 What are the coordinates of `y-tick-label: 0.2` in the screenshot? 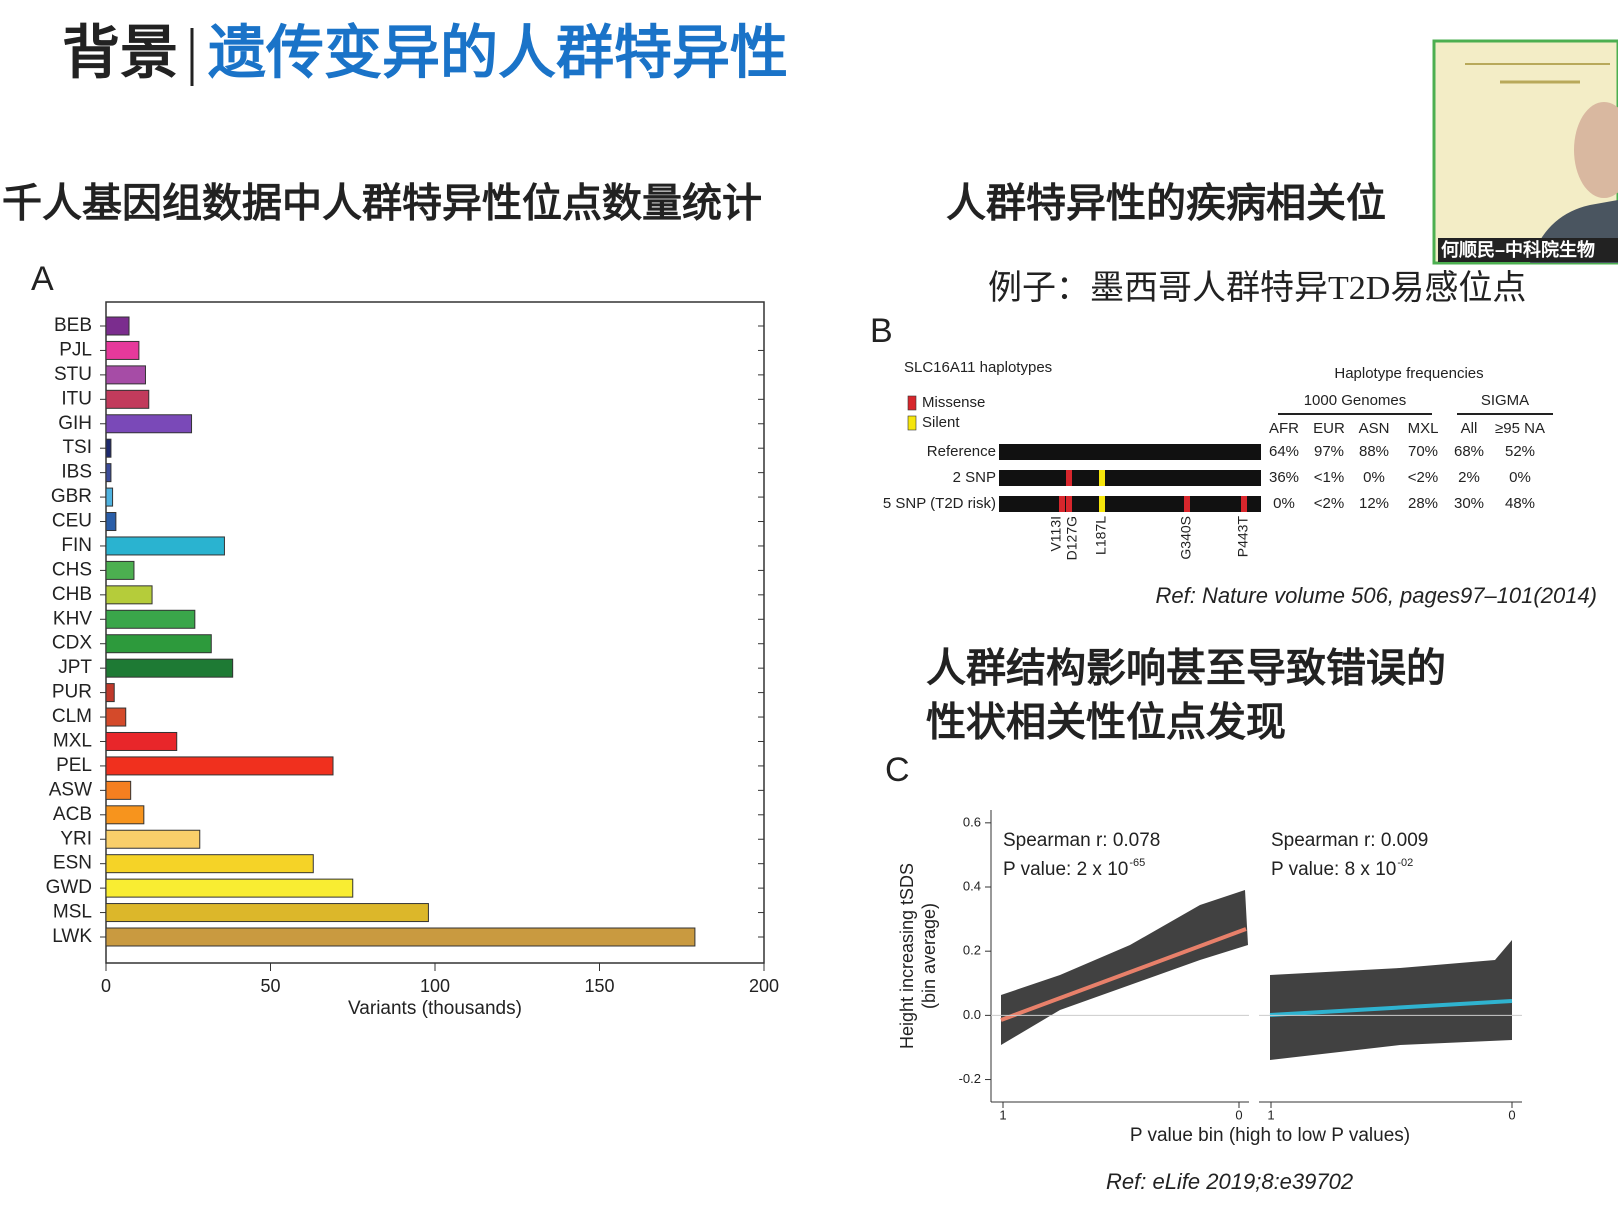 It's located at (972, 950).